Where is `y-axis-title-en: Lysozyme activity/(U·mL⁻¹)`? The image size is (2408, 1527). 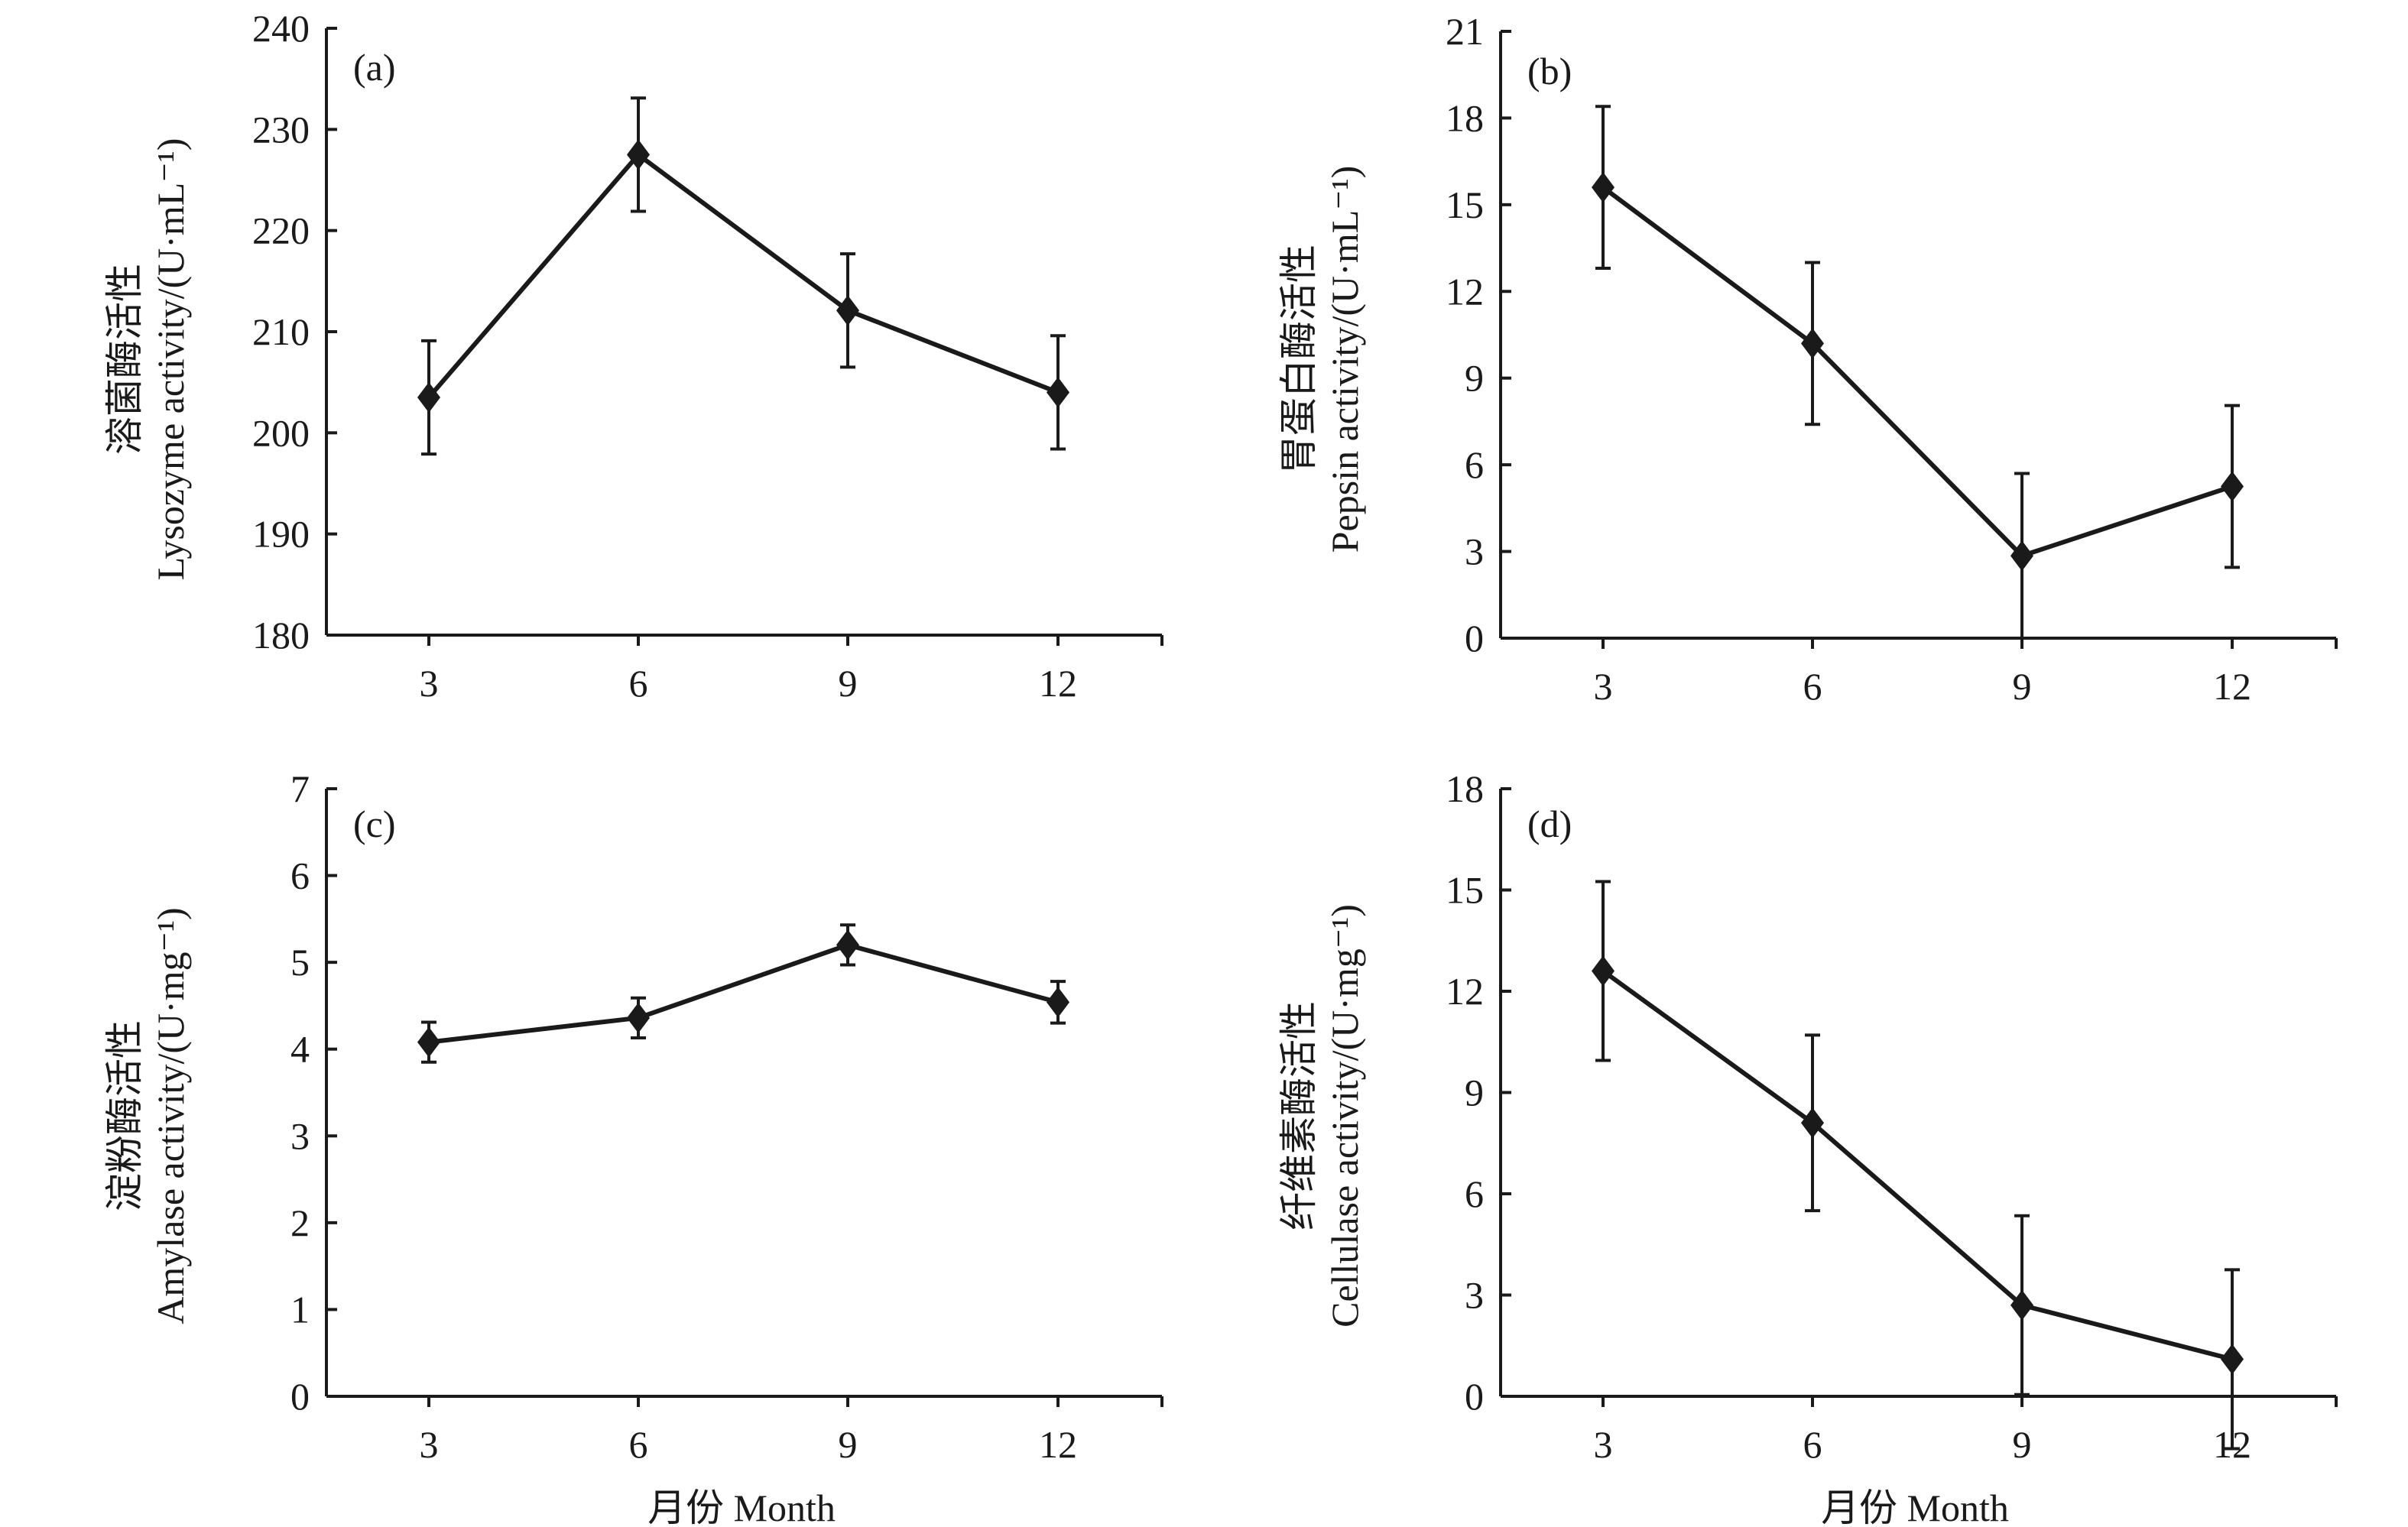 y-axis-title-en: Lysozyme activity/(U·mL⁻¹) is located at coordinates (171, 360).